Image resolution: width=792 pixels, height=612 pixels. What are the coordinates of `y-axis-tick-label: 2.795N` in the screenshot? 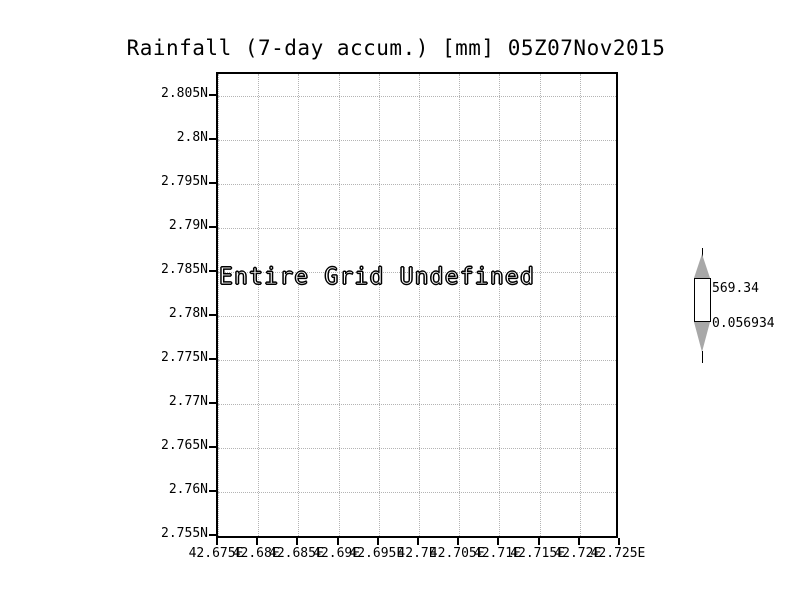 It's located at (184, 181).